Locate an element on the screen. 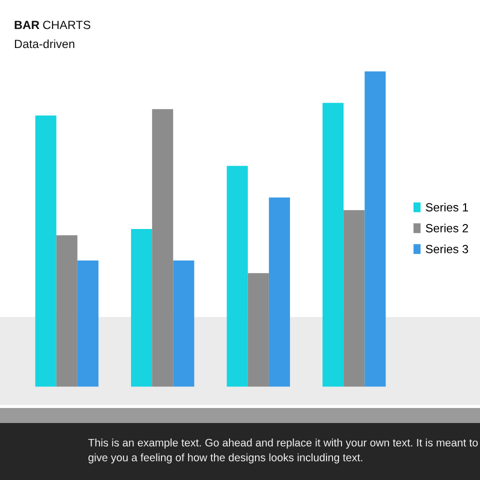 The width and height of the screenshot is (480, 480). chart-title: BAR CHARTS is located at coordinates (52, 25).